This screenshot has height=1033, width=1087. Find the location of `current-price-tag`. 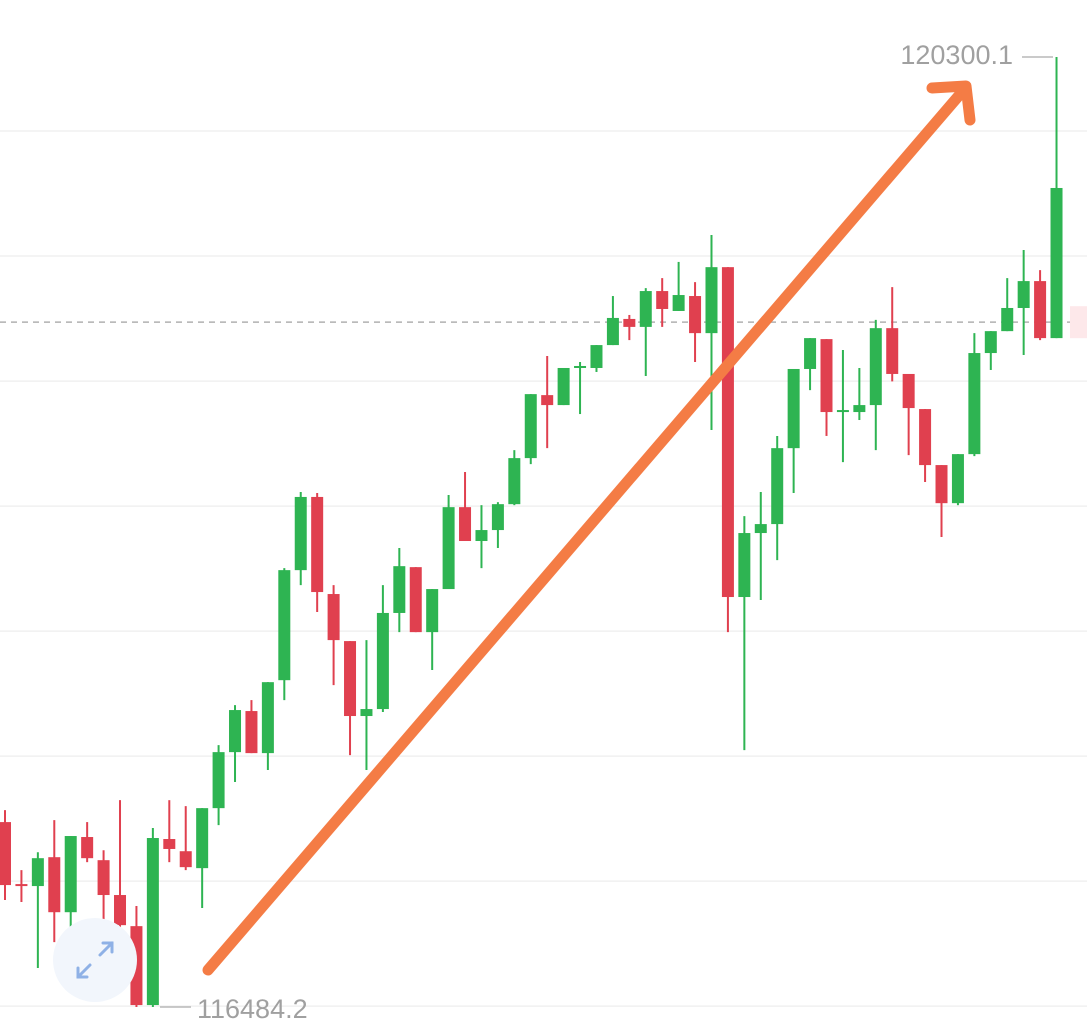

current-price-tag is located at coordinates (1078, 322).